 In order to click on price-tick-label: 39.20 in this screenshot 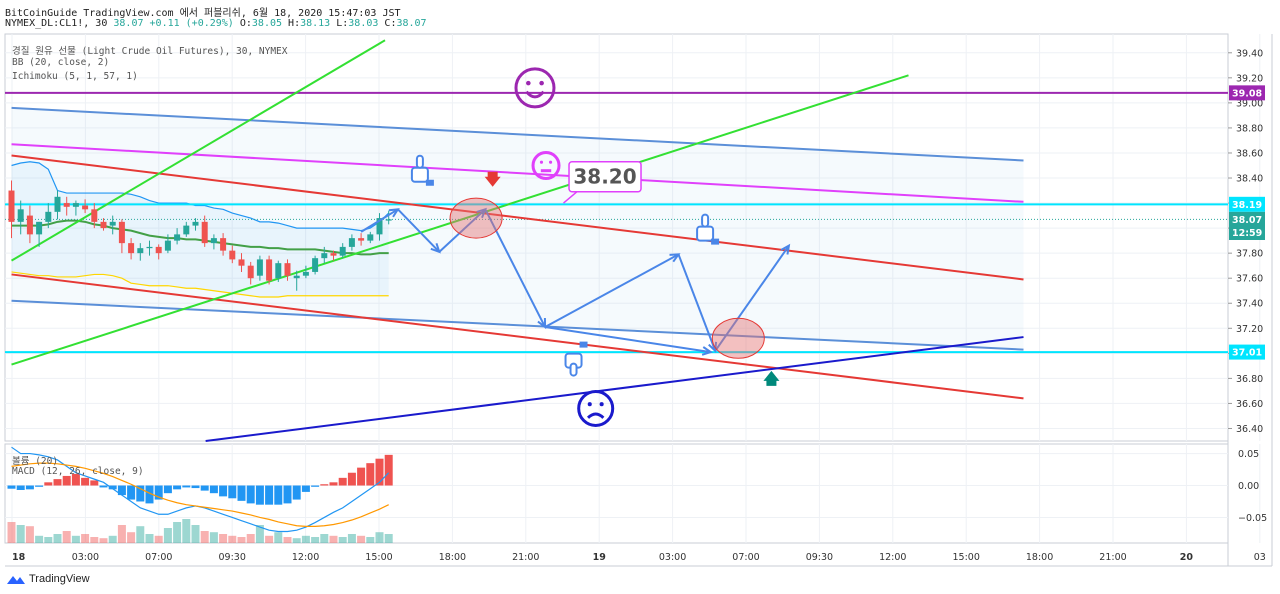, I will do `click(1249, 78)`.